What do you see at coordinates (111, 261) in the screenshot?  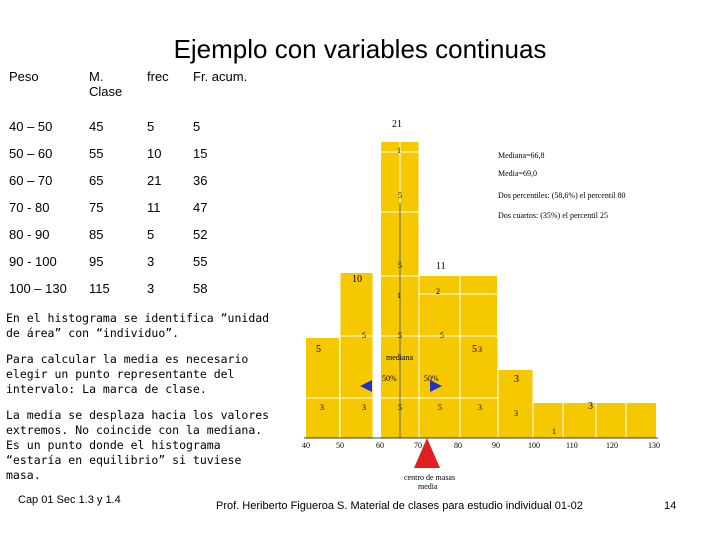 I see `table-cell: 95` at bounding box center [111, 261].